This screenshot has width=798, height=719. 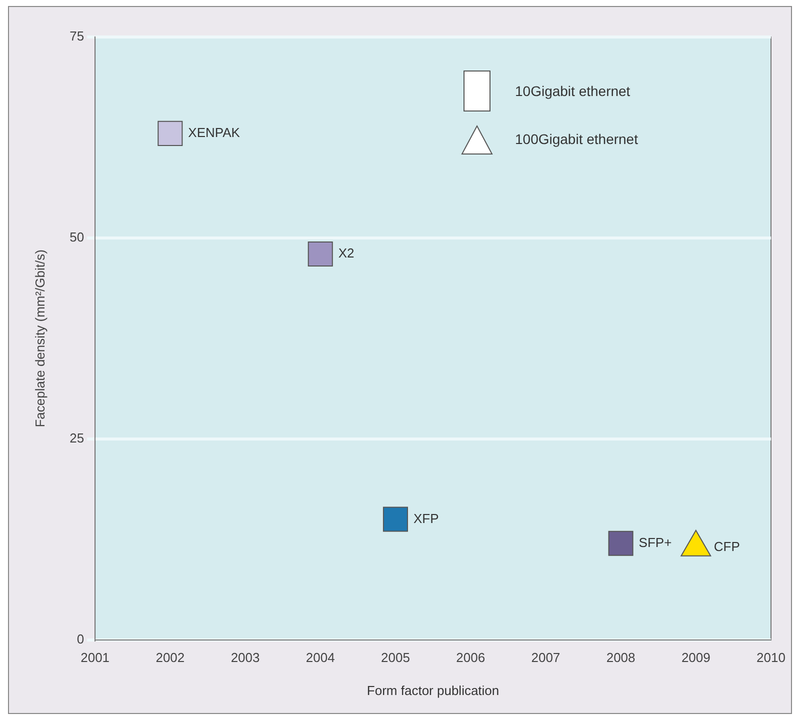 What do you see at coordinates (433, 690) in the screenshot?
I see `x-axis-title: Form factor publication` at bounding box center [433, 690].